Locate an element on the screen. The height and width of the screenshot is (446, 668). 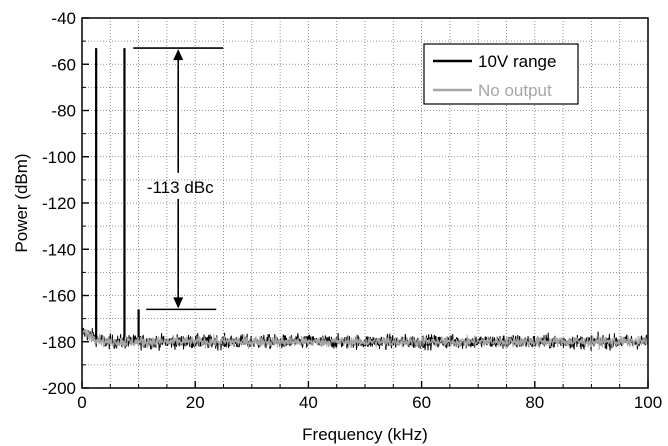
legend-label-no-output: No output is located at coordinates (515, 90).